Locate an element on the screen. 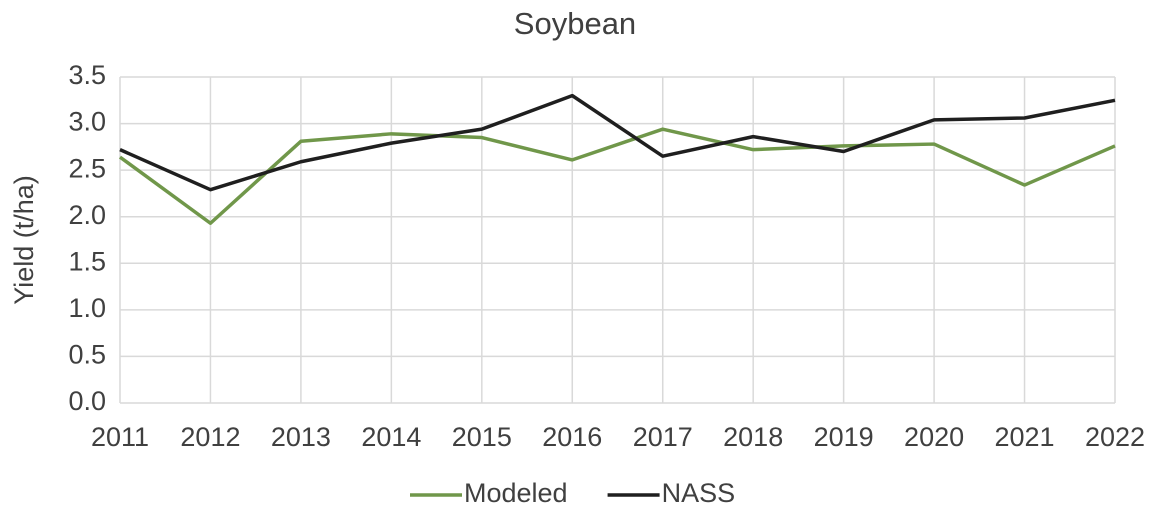  y-tick-label: 0.0 is located at coordinates (87, 401).